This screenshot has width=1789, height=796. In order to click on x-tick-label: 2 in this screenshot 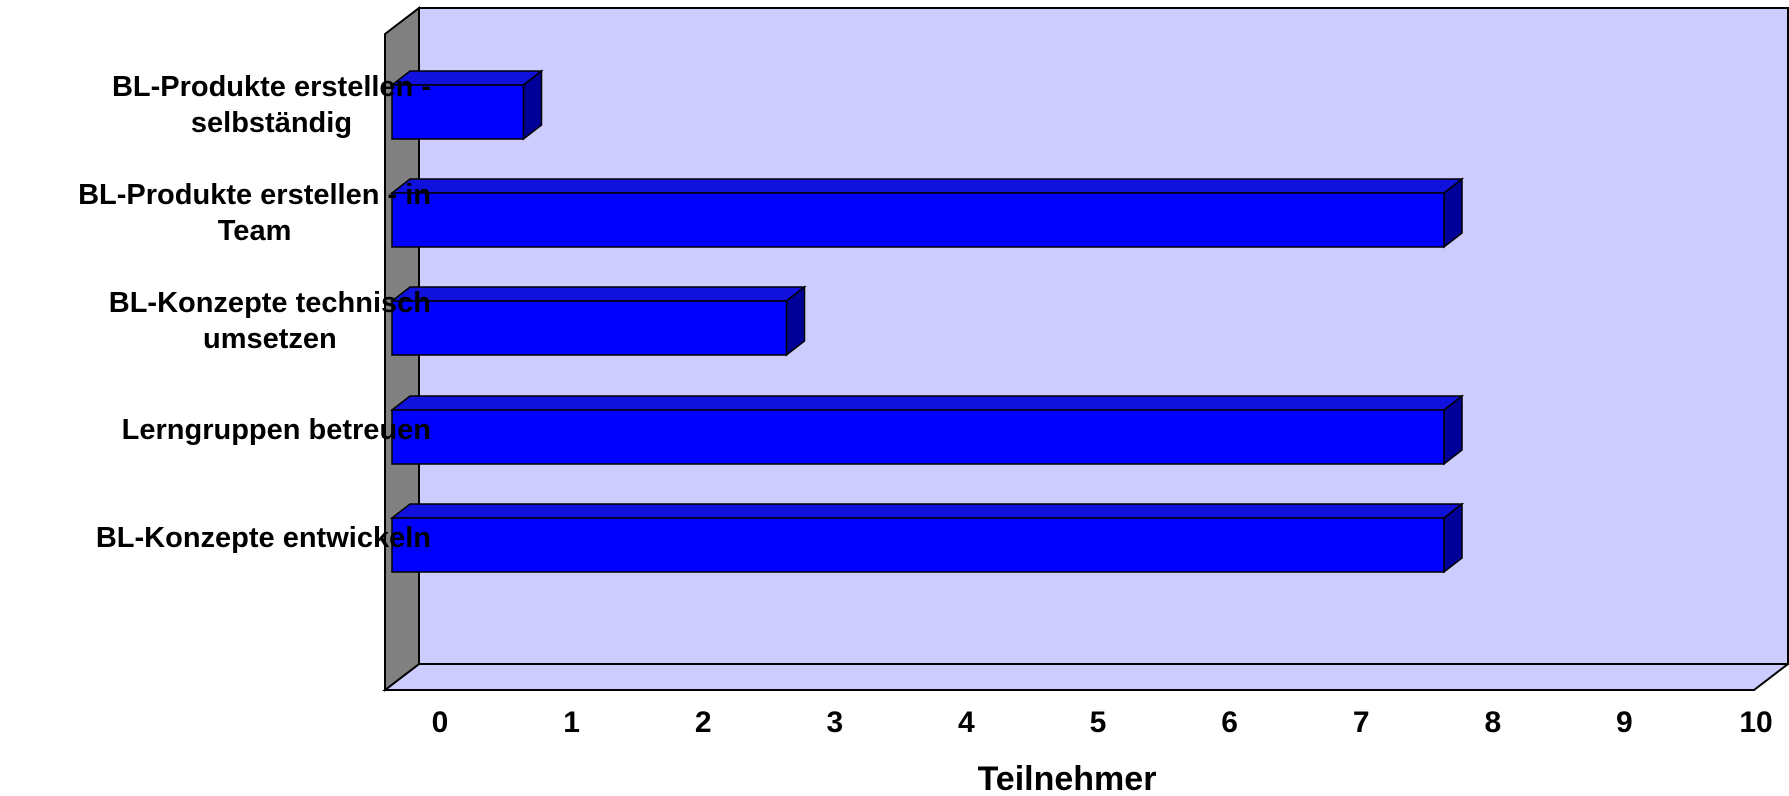, I will do `click(703, 722)`.